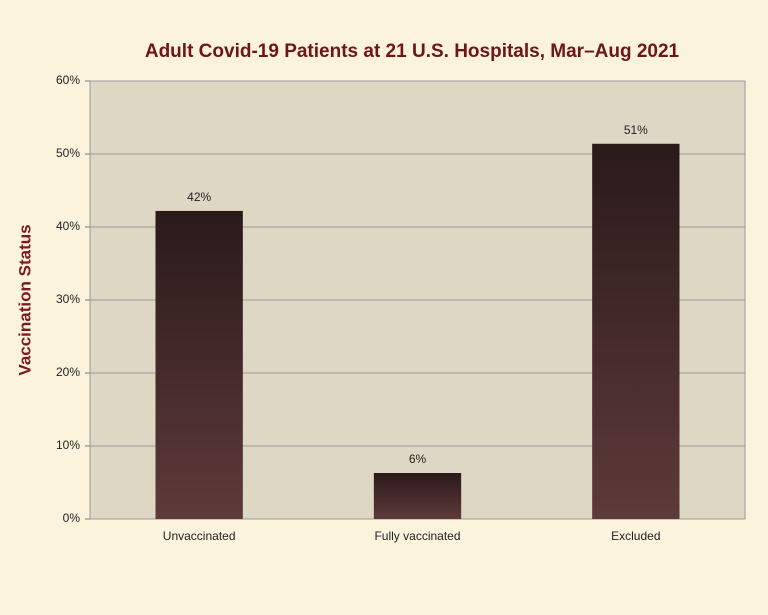 The image size is (768, 615). I want to click on x-tick-label: Excluded, so click(635, 536).